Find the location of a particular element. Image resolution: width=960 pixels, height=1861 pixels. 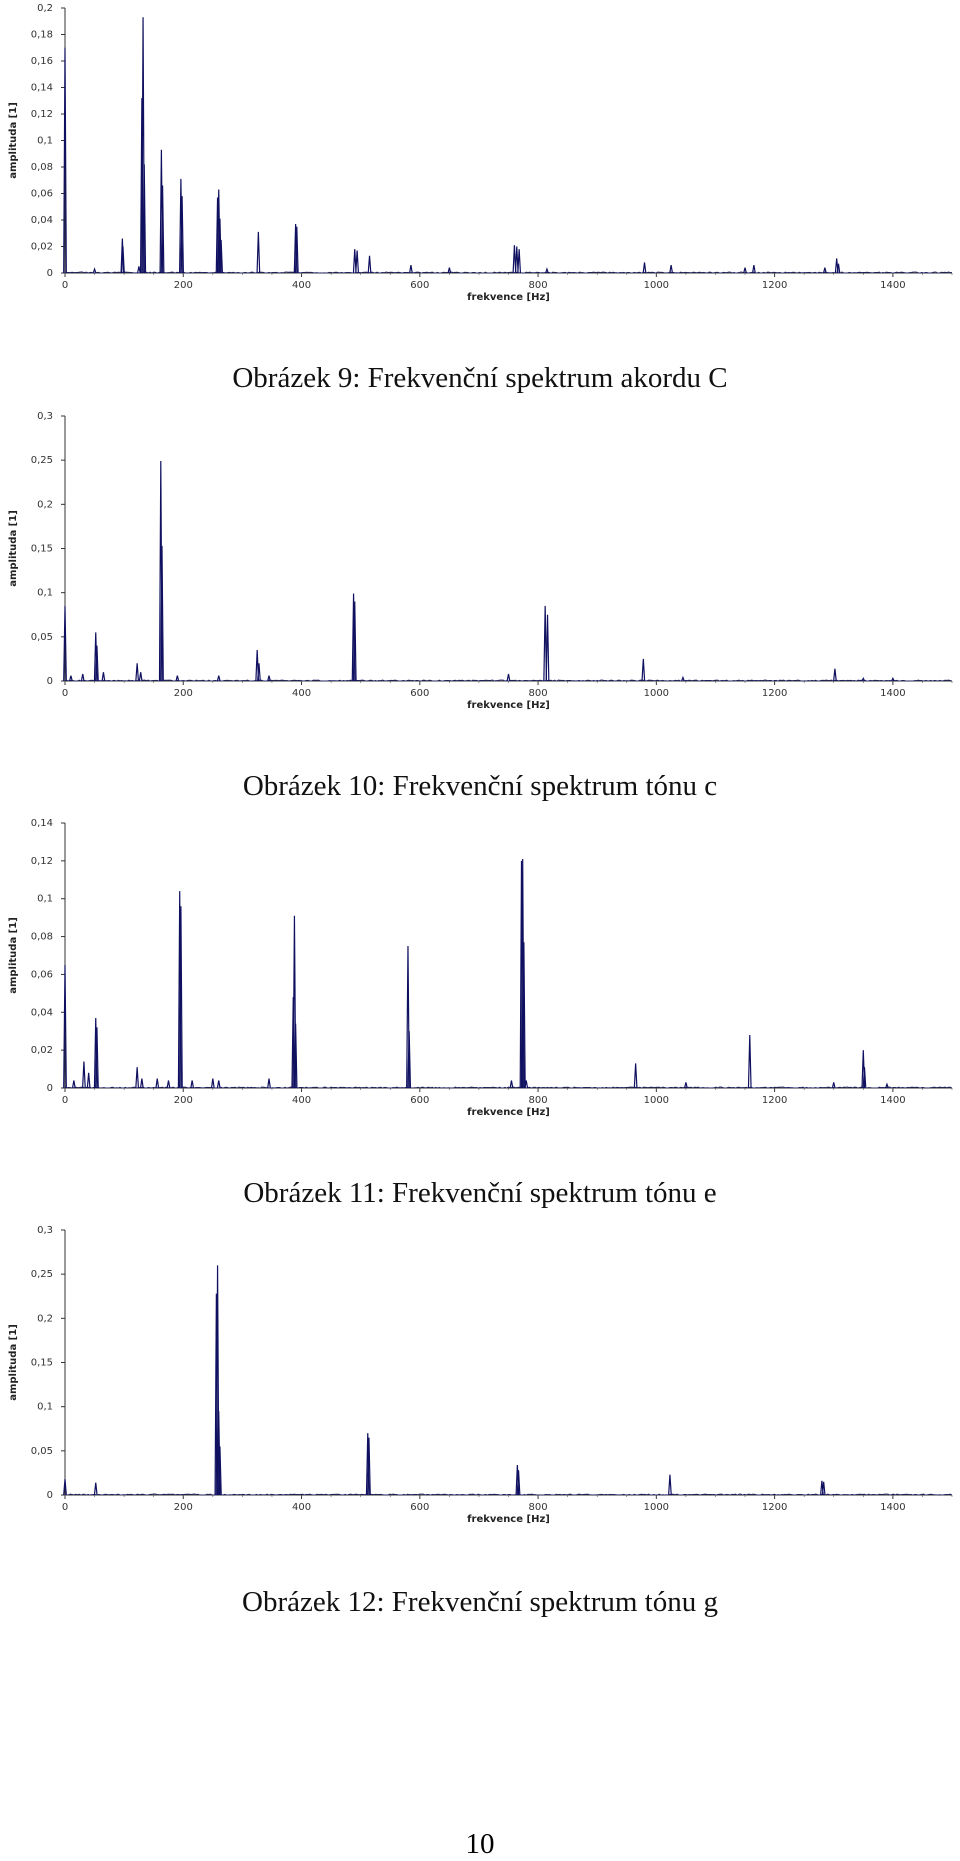

y-tick-label: 0,25 is located at coordinates (42, 1274).